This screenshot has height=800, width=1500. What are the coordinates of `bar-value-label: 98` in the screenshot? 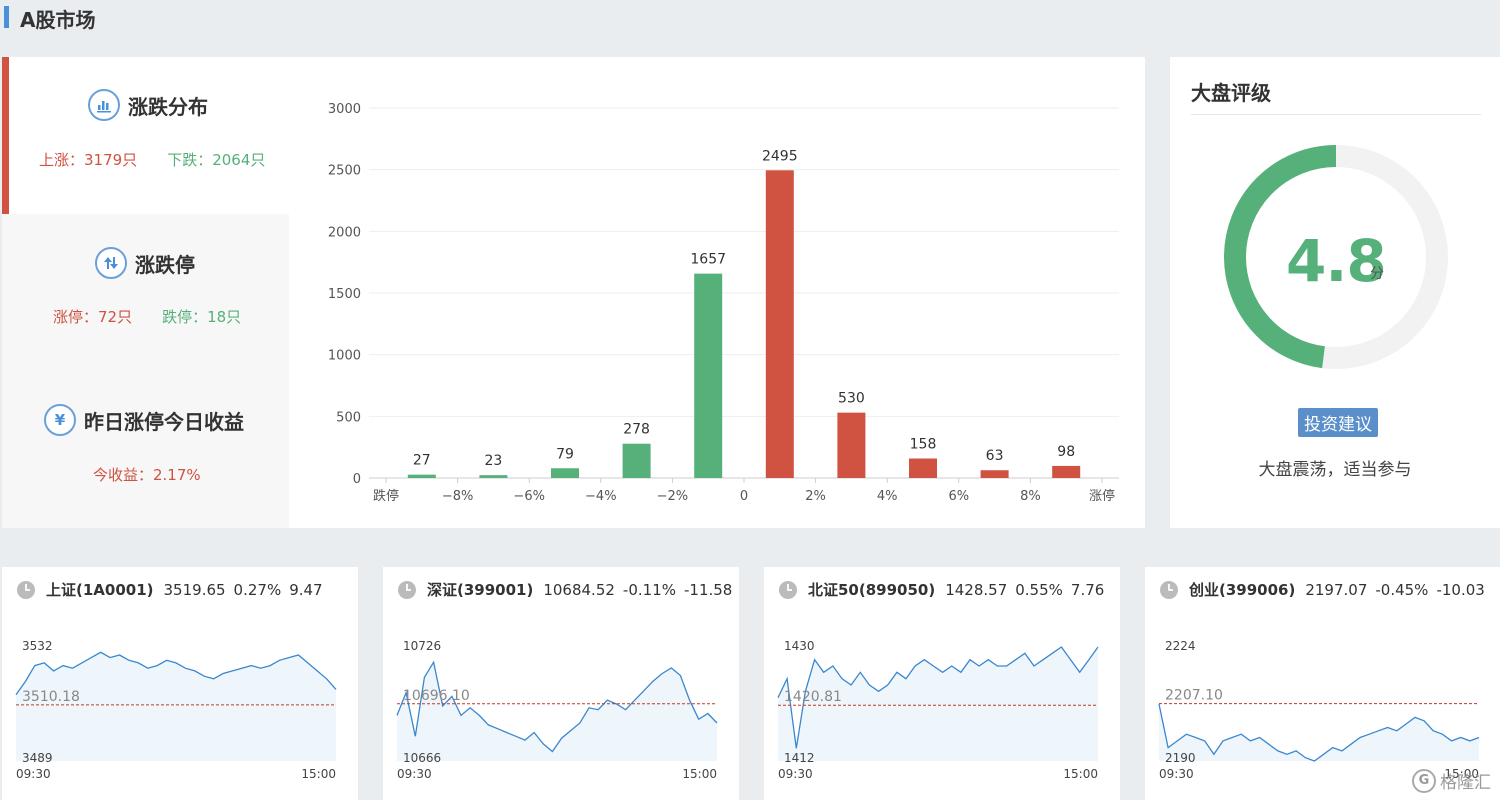 It's located at (1066, 452).